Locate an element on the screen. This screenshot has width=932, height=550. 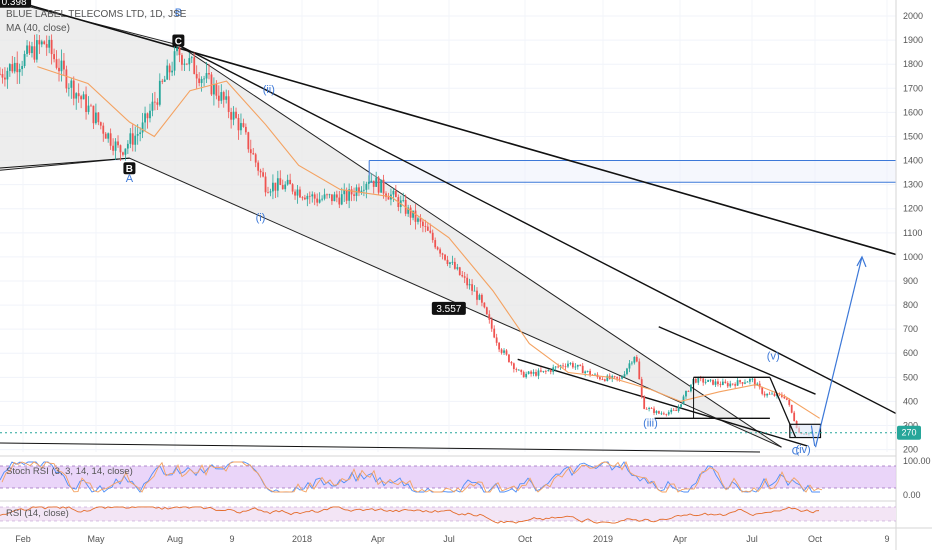
price-tick-label: 1000 is located at coordinates (913, 257).